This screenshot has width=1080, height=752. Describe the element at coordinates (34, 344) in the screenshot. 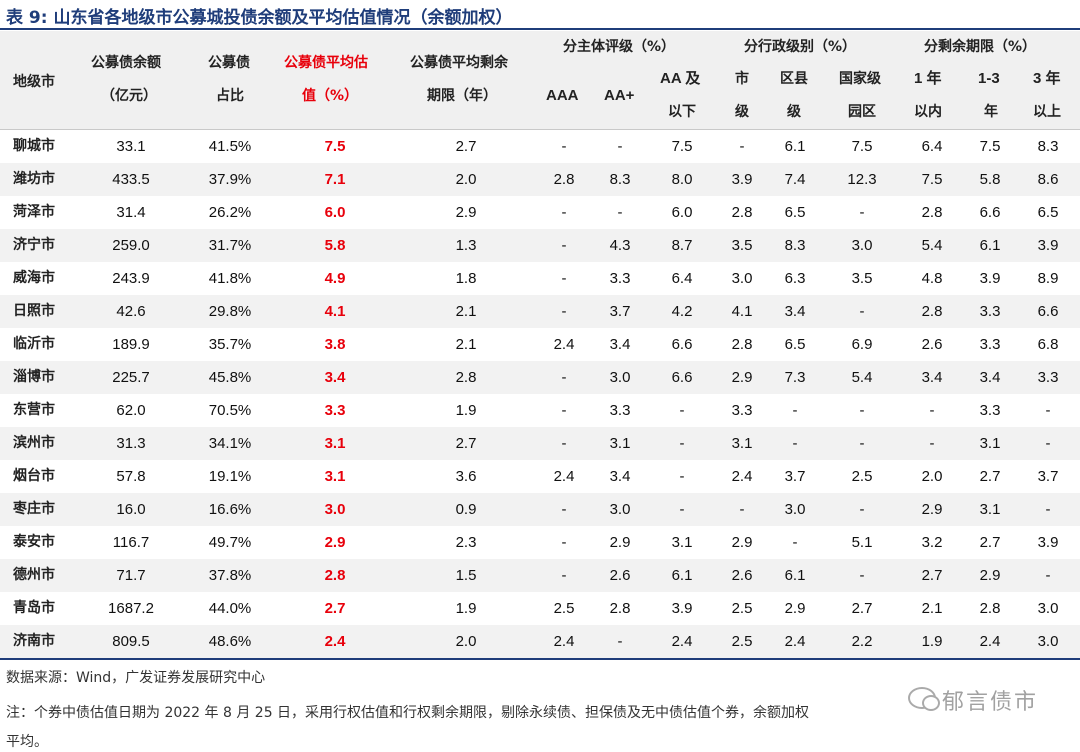

I see `cell-city: 临沂市` at that location.